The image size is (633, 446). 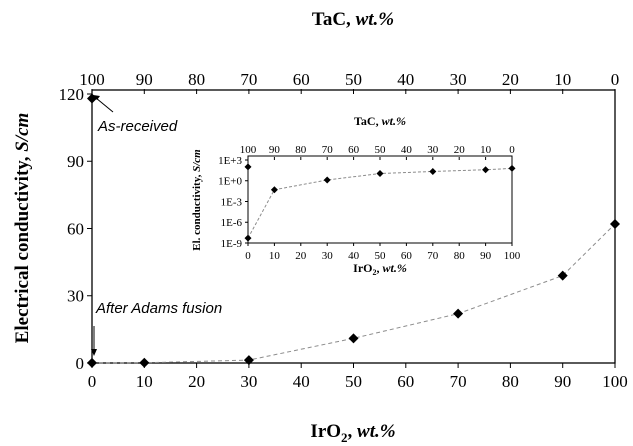 I want to click on inset-y-ticks: 1E-9 1E-6 1E-3 1E+0 1E+3, so click(x=233, y=202).